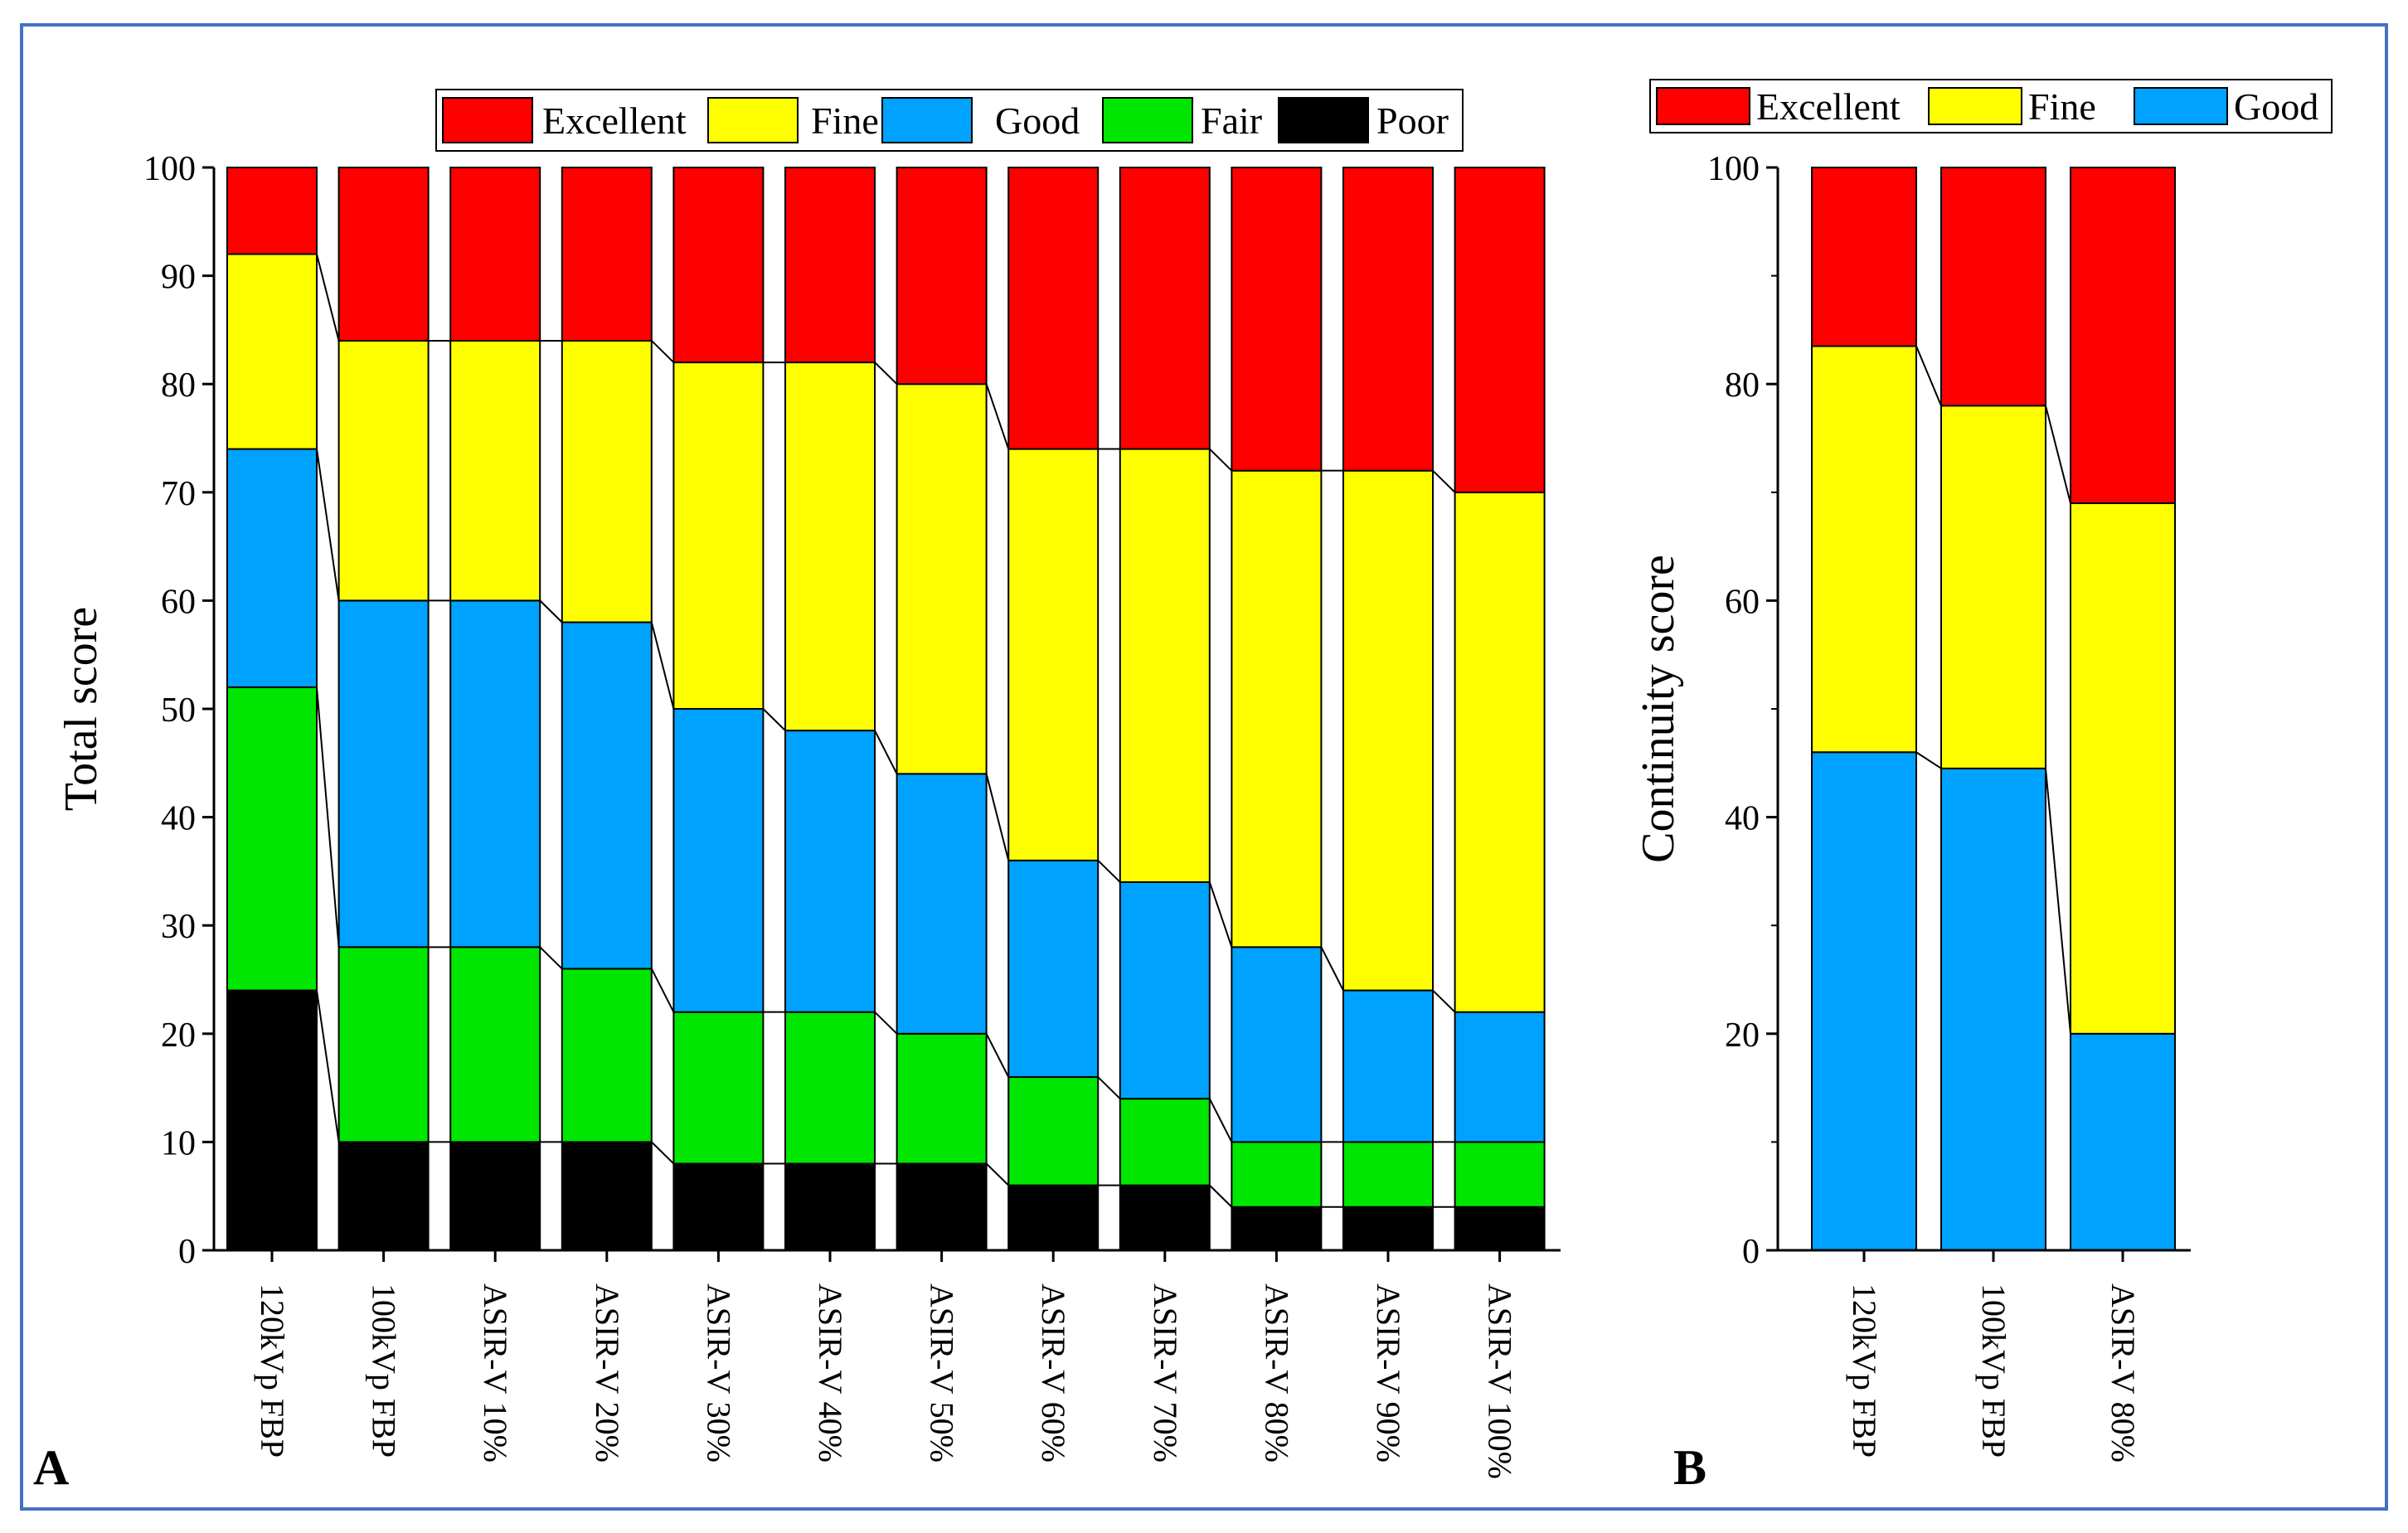  Describe the element at coordinates (495, 470) in the screenshot. I see `bar-a-asir-v-10-fine` at that location.